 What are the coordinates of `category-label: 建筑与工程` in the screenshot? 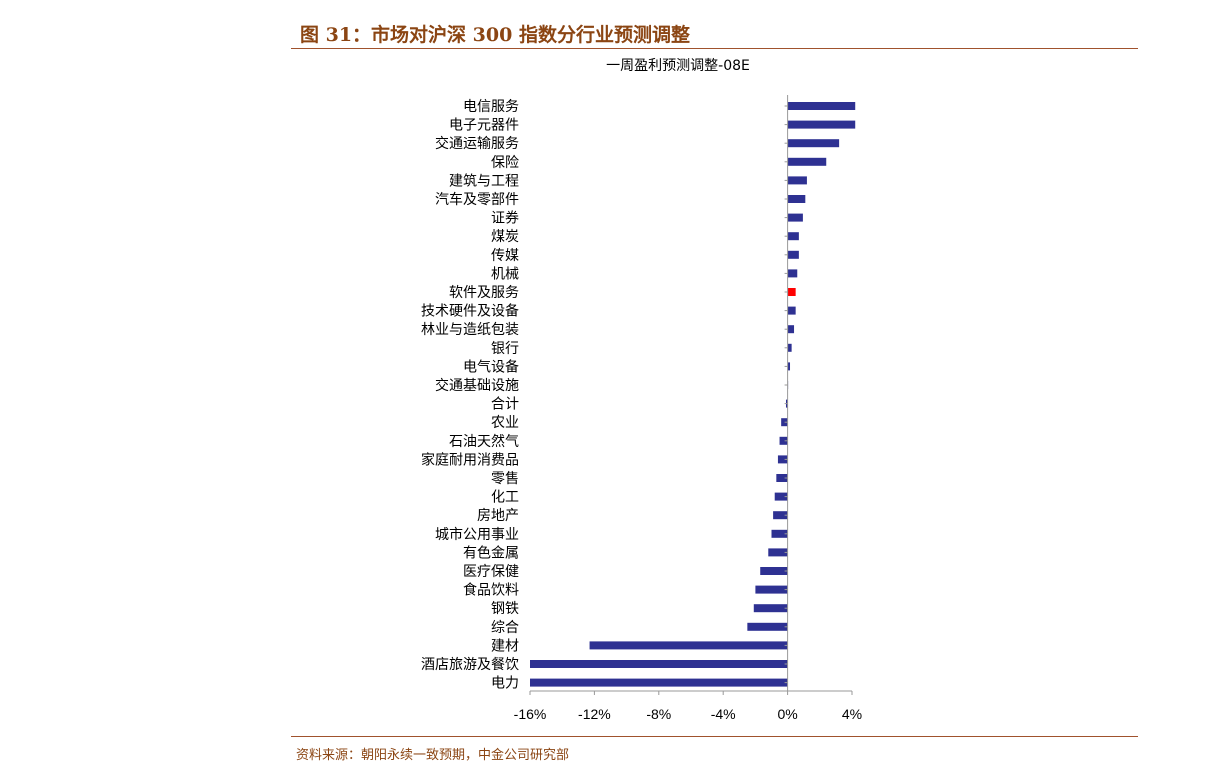 It's located at (484, 181).